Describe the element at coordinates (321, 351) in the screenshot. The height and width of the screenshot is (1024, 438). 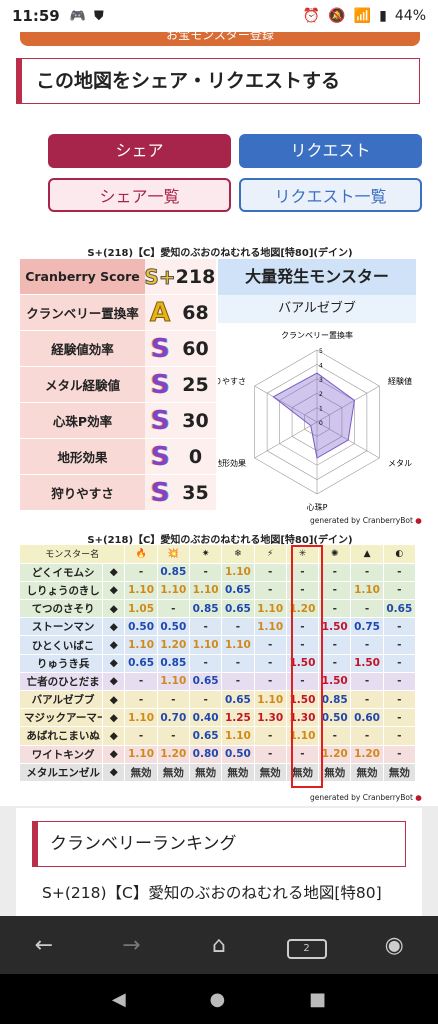
I see `radar-tick: 5` at that location.